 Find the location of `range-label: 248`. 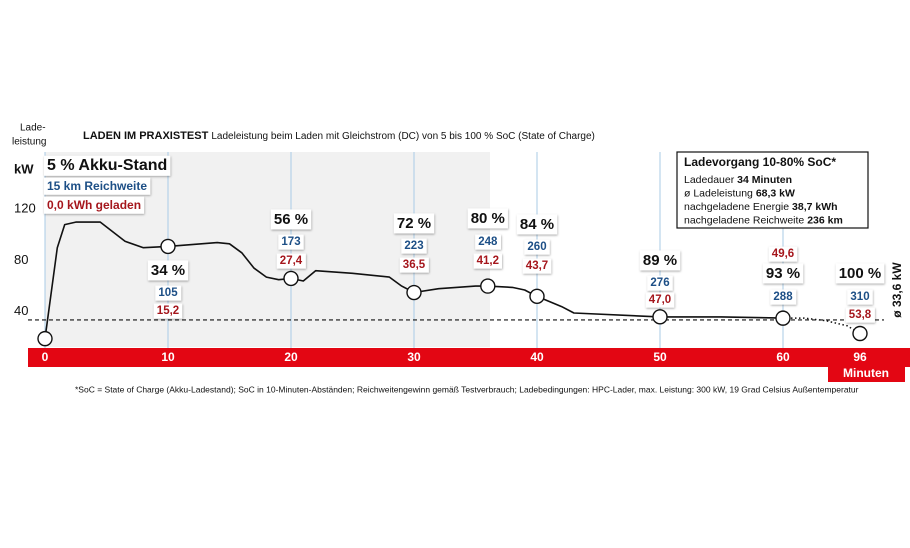

range-label: 248 is located at coordinates (488, 242).